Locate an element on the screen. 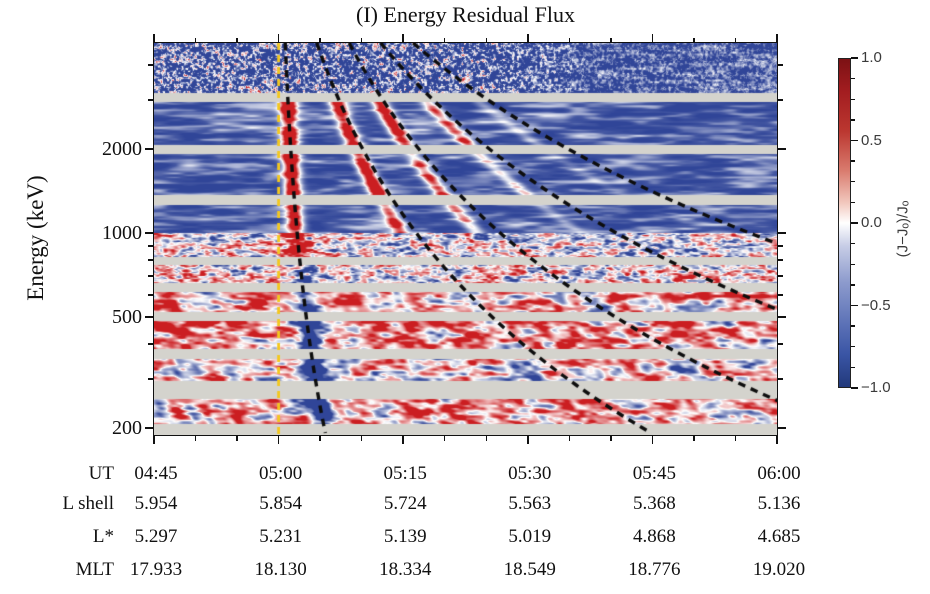 The width and height of the screenshot is (930, 594). table-cell: 05:45 is located at coordinates (654, 473).